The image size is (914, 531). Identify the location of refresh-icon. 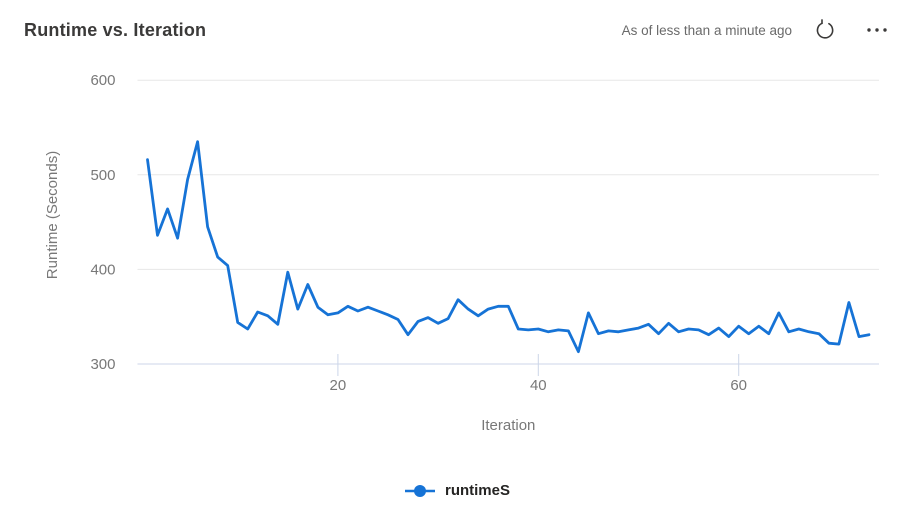
(825, 29).